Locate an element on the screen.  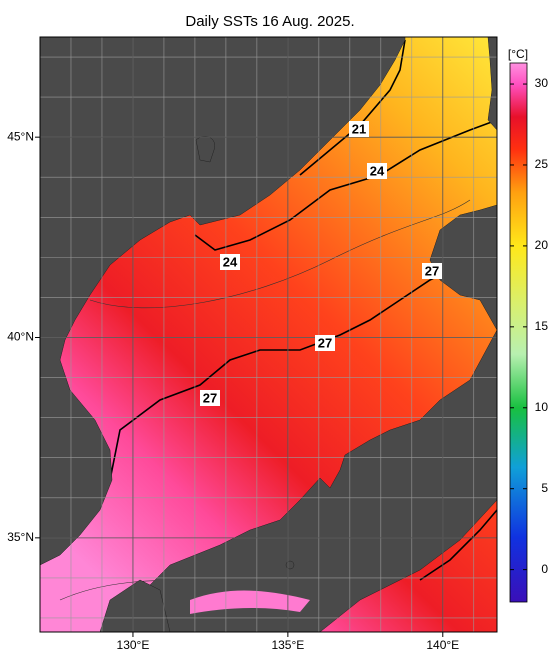
colorbar is located at coordinates (518, 332).